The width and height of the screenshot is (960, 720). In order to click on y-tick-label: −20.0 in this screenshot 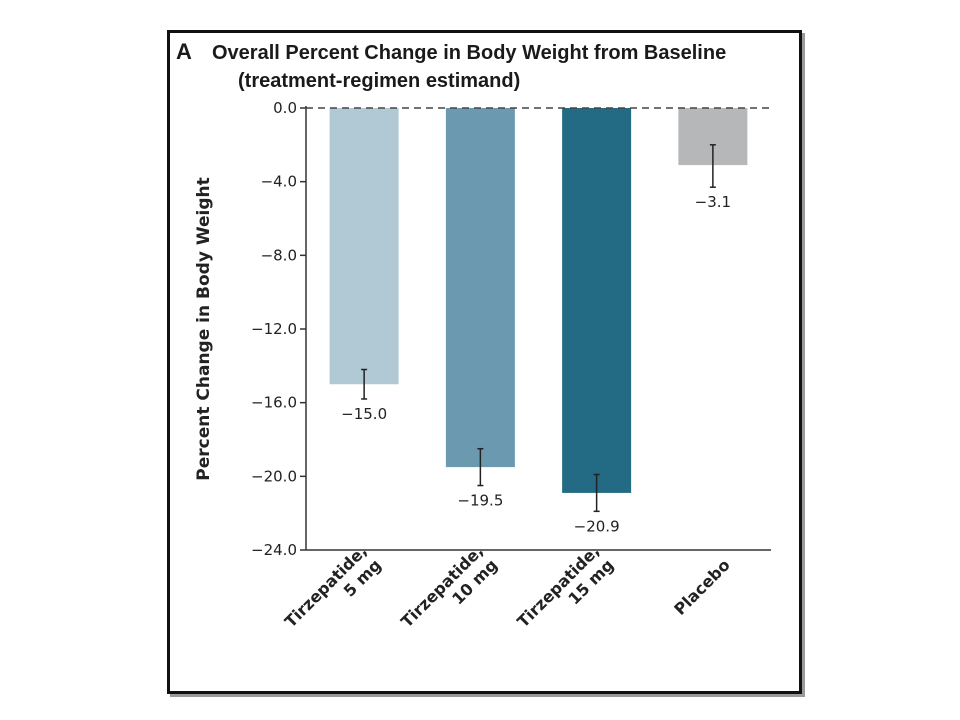, I will do `click(274, 476)`.